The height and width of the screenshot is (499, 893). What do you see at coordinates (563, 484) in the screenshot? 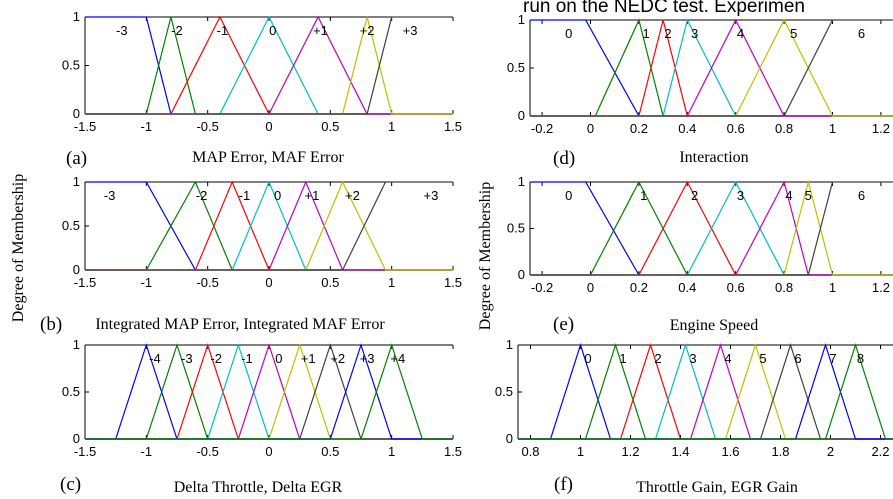
I see `panel-label-f: (f)` at bounding box center [563, 484].